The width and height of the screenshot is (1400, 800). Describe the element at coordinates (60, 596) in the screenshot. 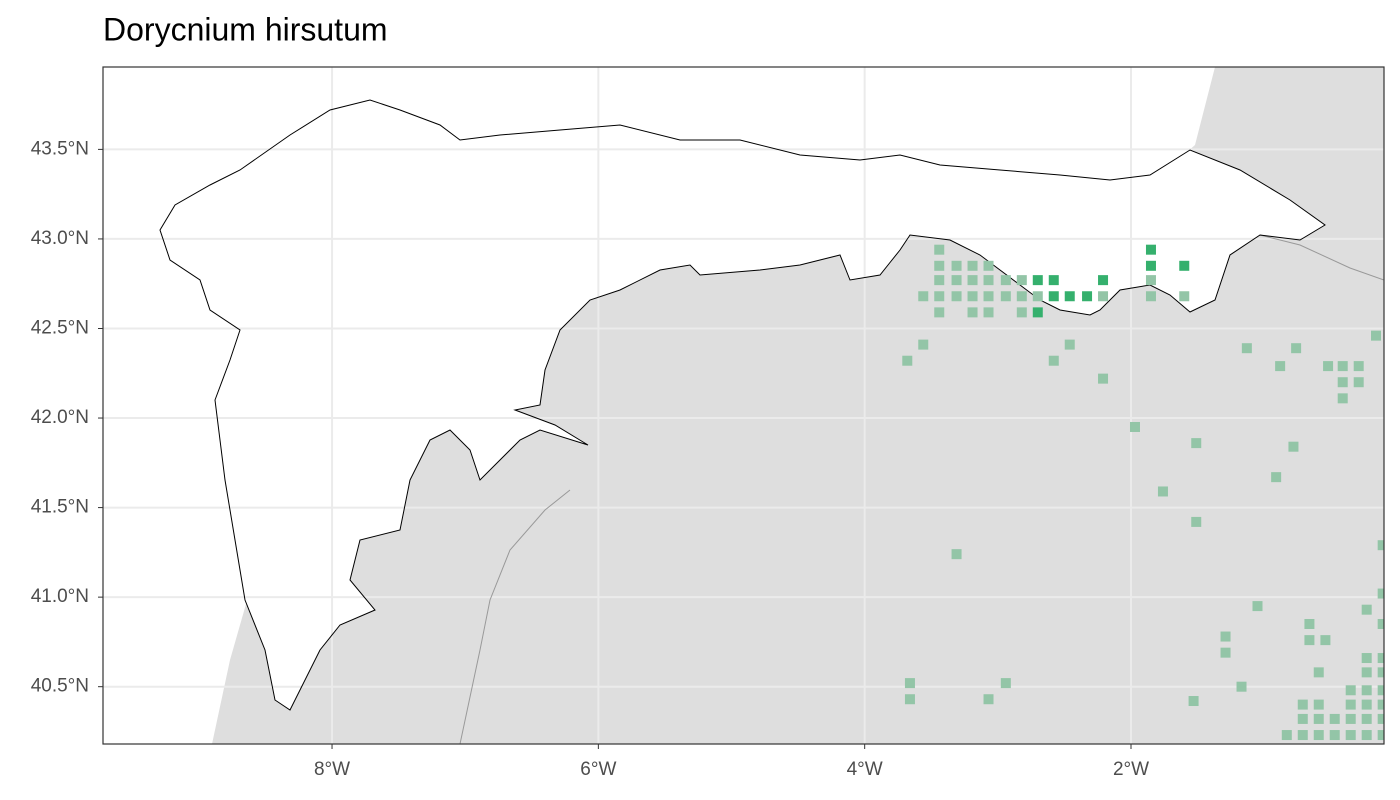

I see `y-tick-label: 41.0°N` at that location.